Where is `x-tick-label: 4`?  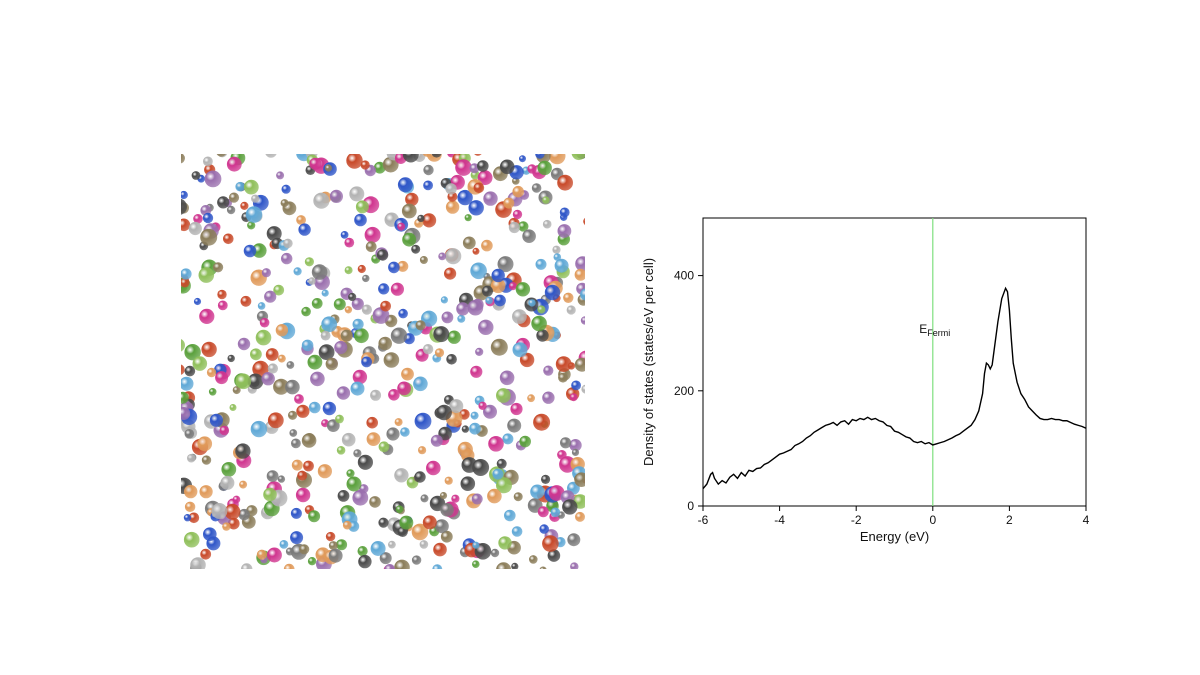 x-tick-label: 4 is located at coordinates (1086, 520).